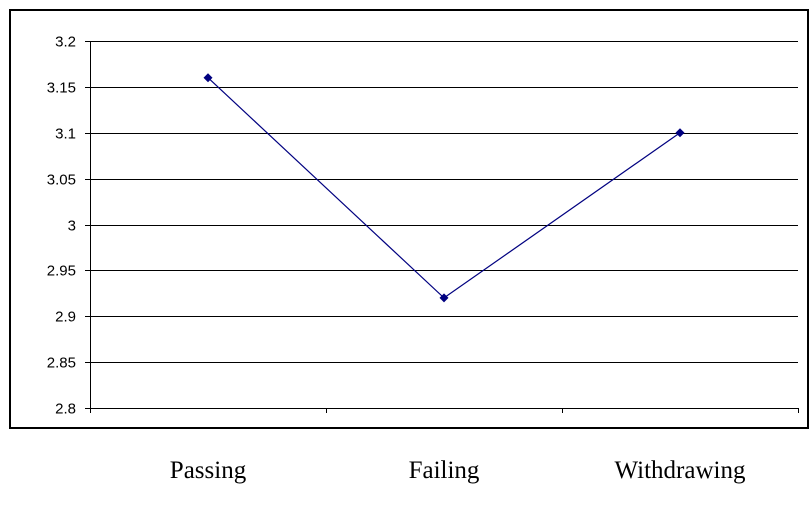 This screenshot has width=811, height=508. I want to click on y-tick-label: 2.95, so click(61, 271).